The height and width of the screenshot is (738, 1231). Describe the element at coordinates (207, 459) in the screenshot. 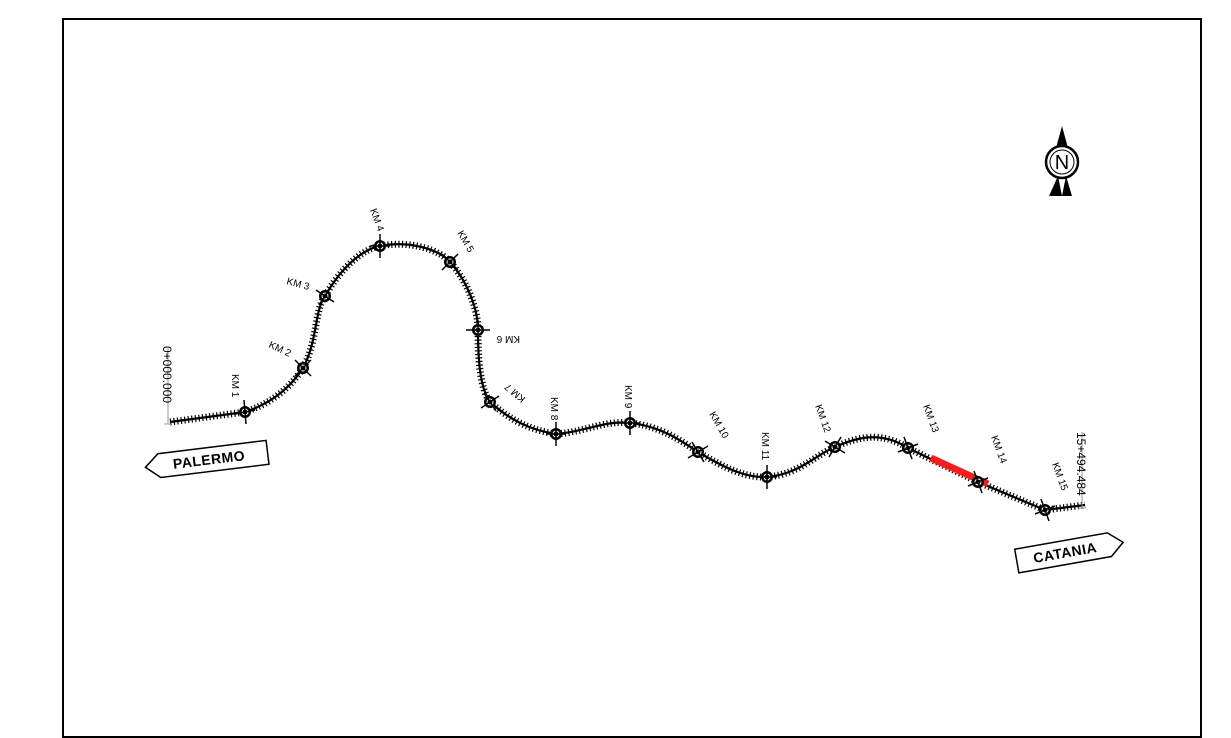

I see `origin-direction-arrow: PALERMO` at that location.